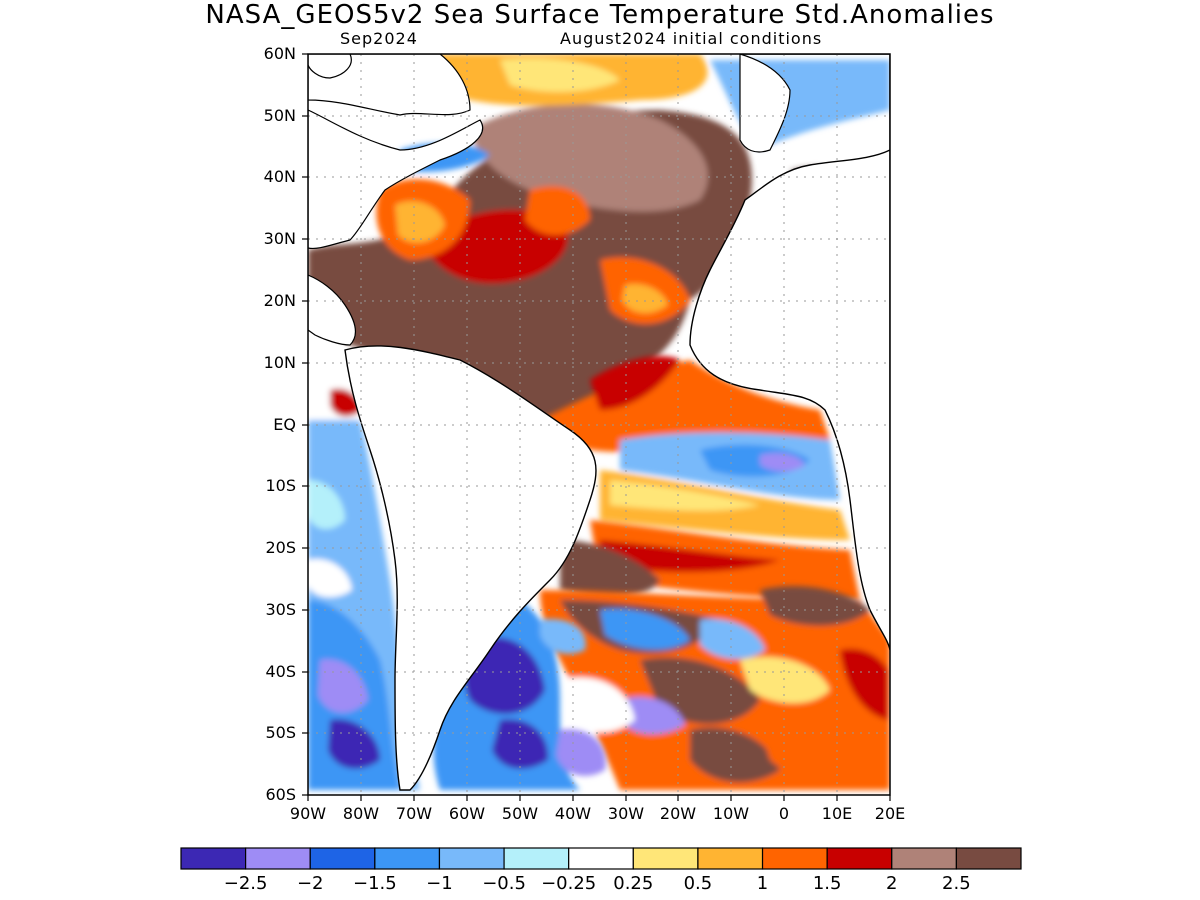  Describe the element at coordinates (678, 813) in the screenshot. I see `lon-label: 20W` at that location.